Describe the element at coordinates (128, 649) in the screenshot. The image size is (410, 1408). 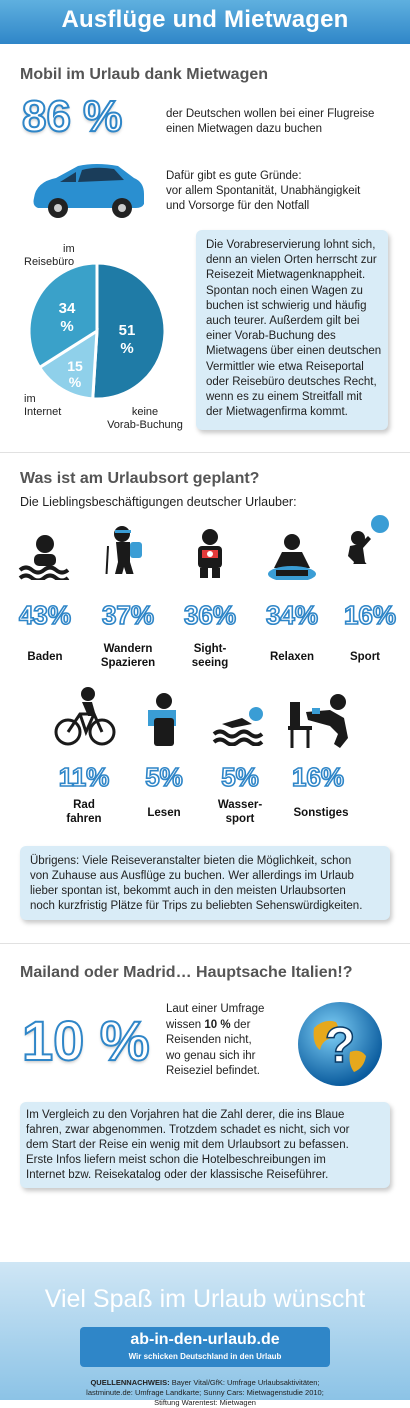
I see `label-wandern-line1: Wandern` at that location.